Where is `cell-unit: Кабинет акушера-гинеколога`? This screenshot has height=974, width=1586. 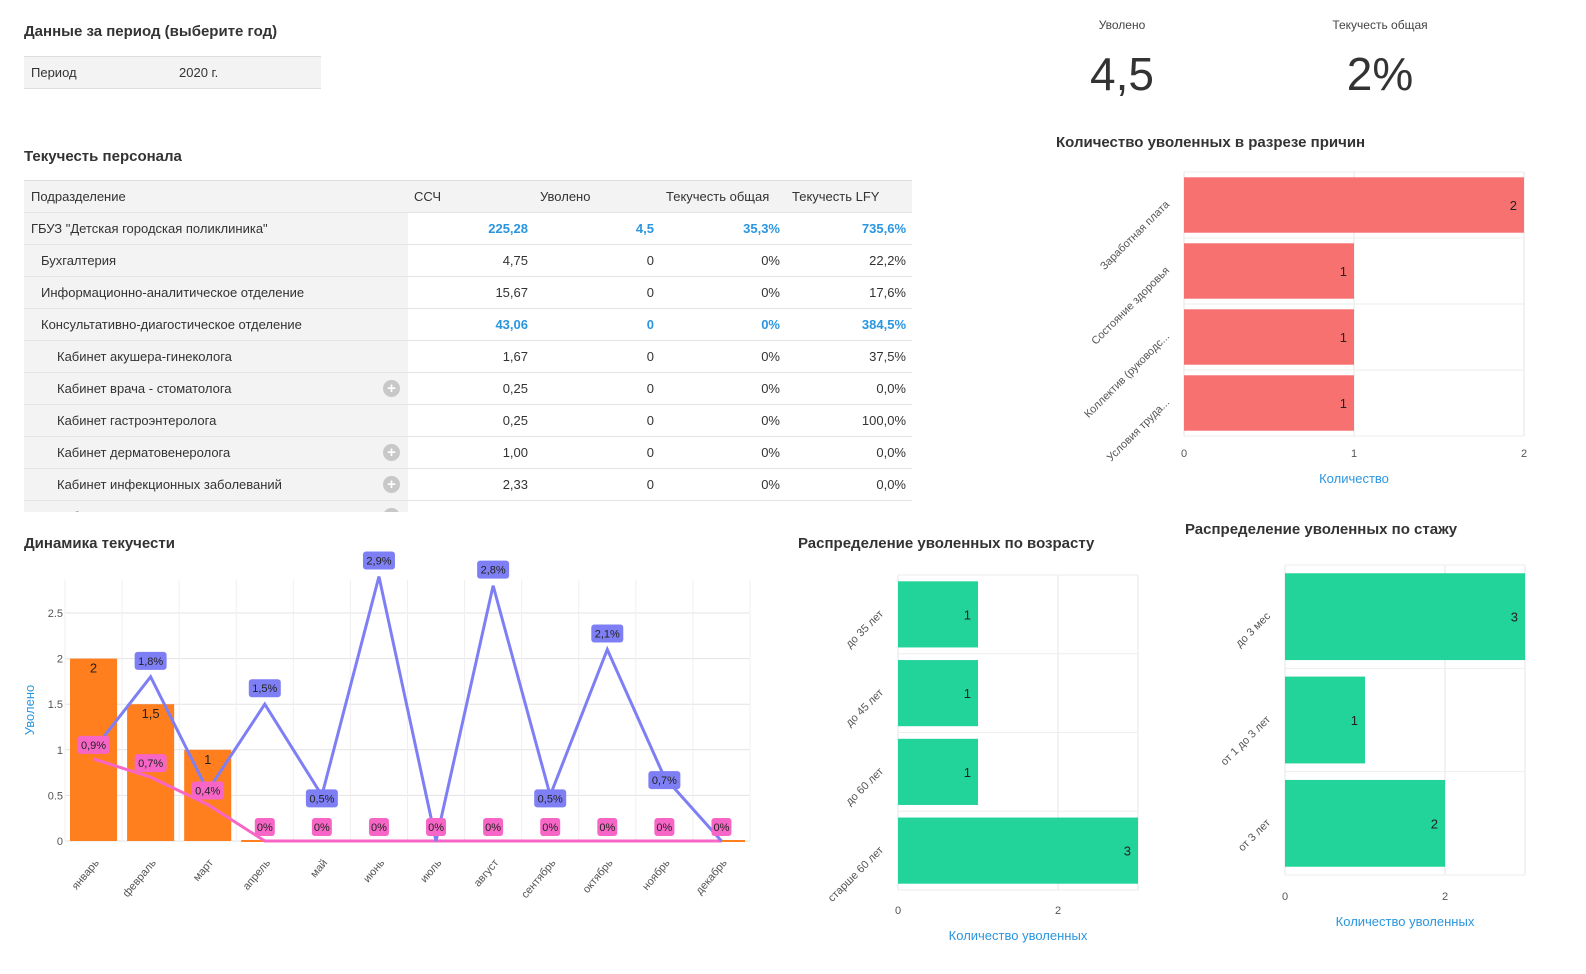 cell-unit: Кабинет акушера-гинеколога is located at coordinates (216, 356).